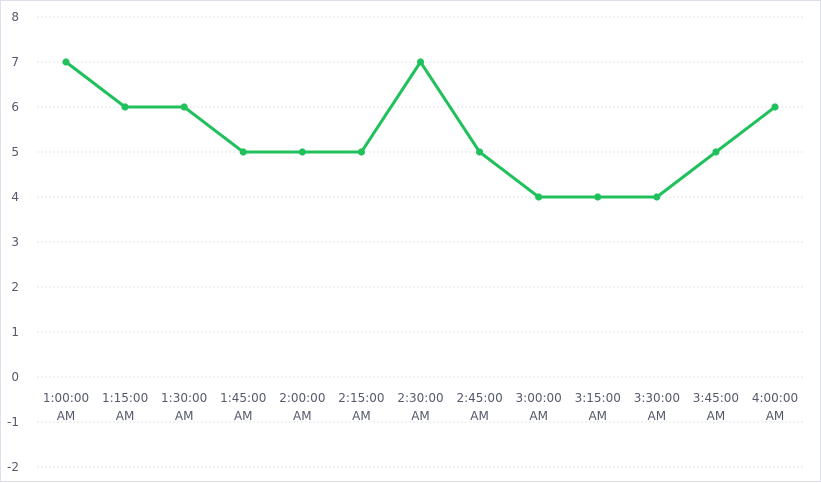 The height and width of the screenshot is (483, 821). I want to click on x-tick-label-line: 4:00:00, so click(775, 398).